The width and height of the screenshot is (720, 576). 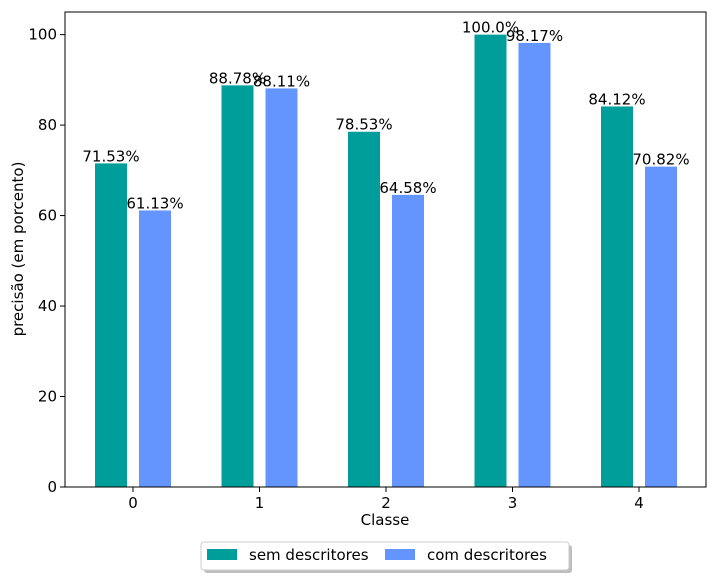 I want to click on legend: sem descritores com descritores, so click(x=386, y=557).